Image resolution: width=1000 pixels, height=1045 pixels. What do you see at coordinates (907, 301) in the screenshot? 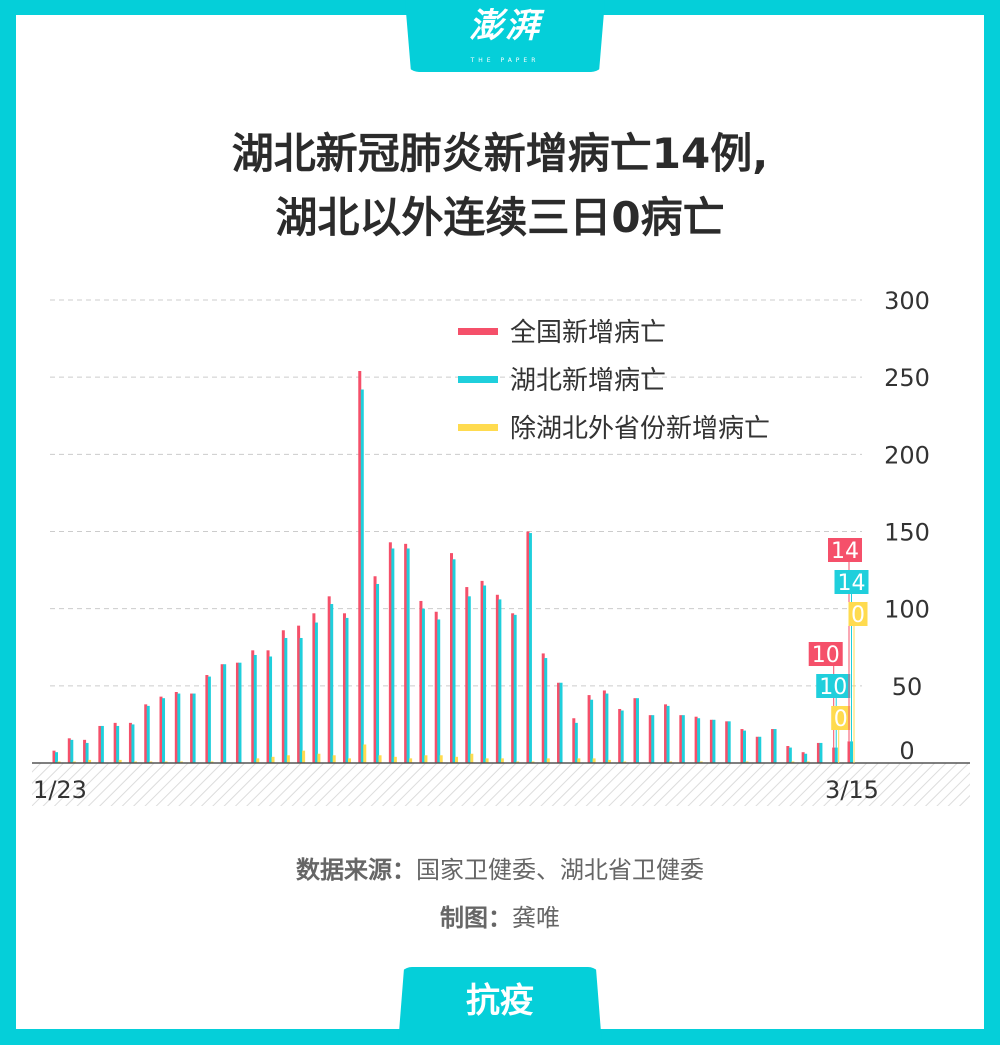
I see `y-tick-label: 300` at bounding box center [907, 301].